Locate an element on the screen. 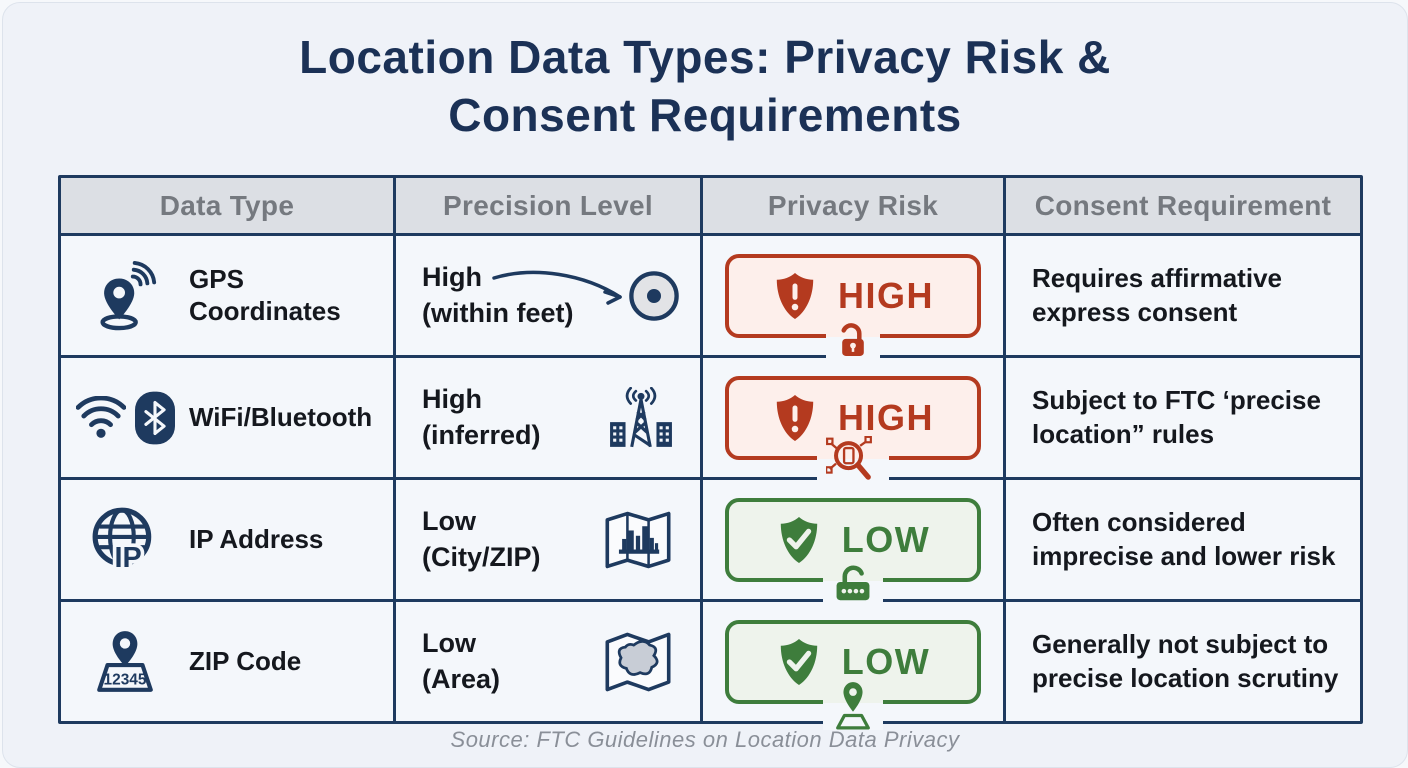 Image resolution: width=1408 pixels, height=768 pixels. arrow-icon is located at coordinates (559, 288).